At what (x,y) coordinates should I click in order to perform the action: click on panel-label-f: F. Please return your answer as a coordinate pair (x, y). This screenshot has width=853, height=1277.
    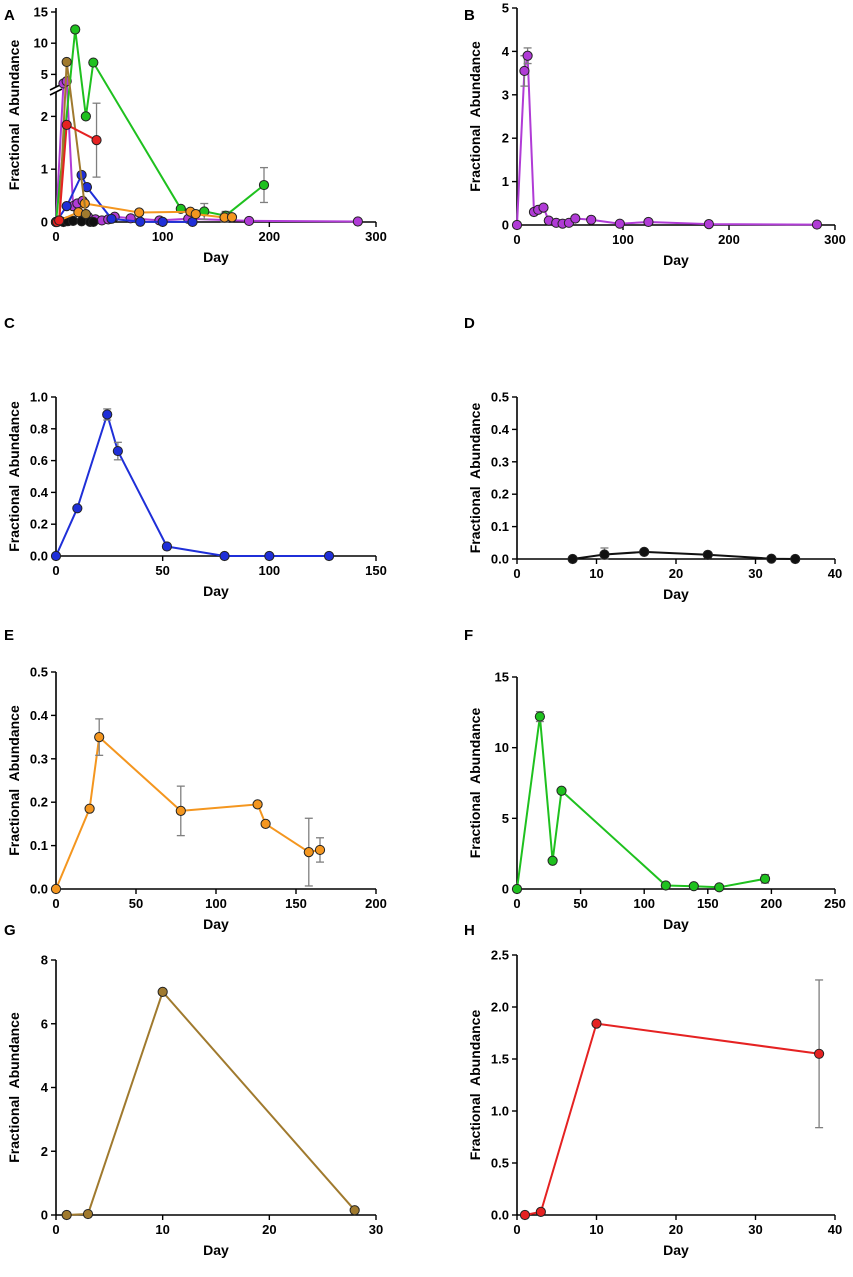
    Looking at the image, I should click on (468, 635).